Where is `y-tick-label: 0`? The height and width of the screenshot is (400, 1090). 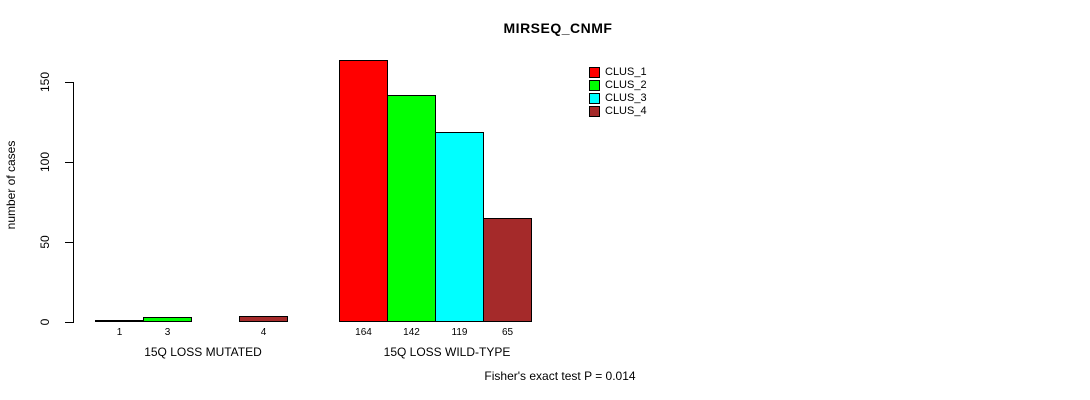
y-tick-label: 0 is located at coordinates (45, 322).